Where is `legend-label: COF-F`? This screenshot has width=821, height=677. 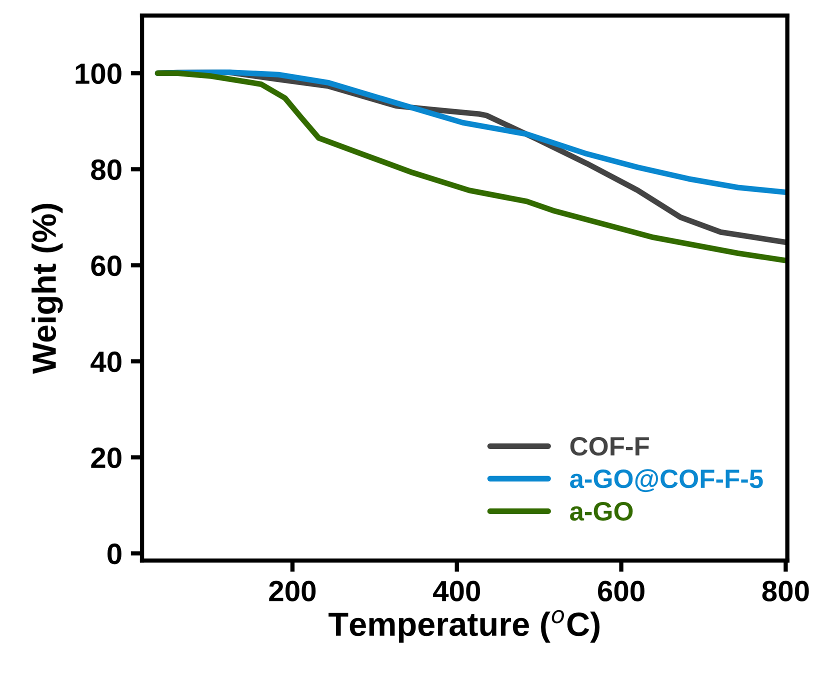 legend-label: COF-F is located at coordinates (609, 446).